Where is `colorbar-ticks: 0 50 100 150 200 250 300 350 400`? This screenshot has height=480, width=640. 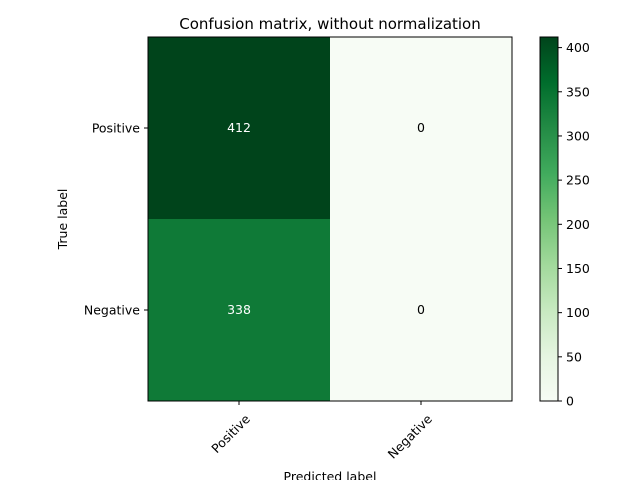 colorbar-ticks: 0 50 100 150 200 250 300 350 400 is located at coordinates (574, 224).